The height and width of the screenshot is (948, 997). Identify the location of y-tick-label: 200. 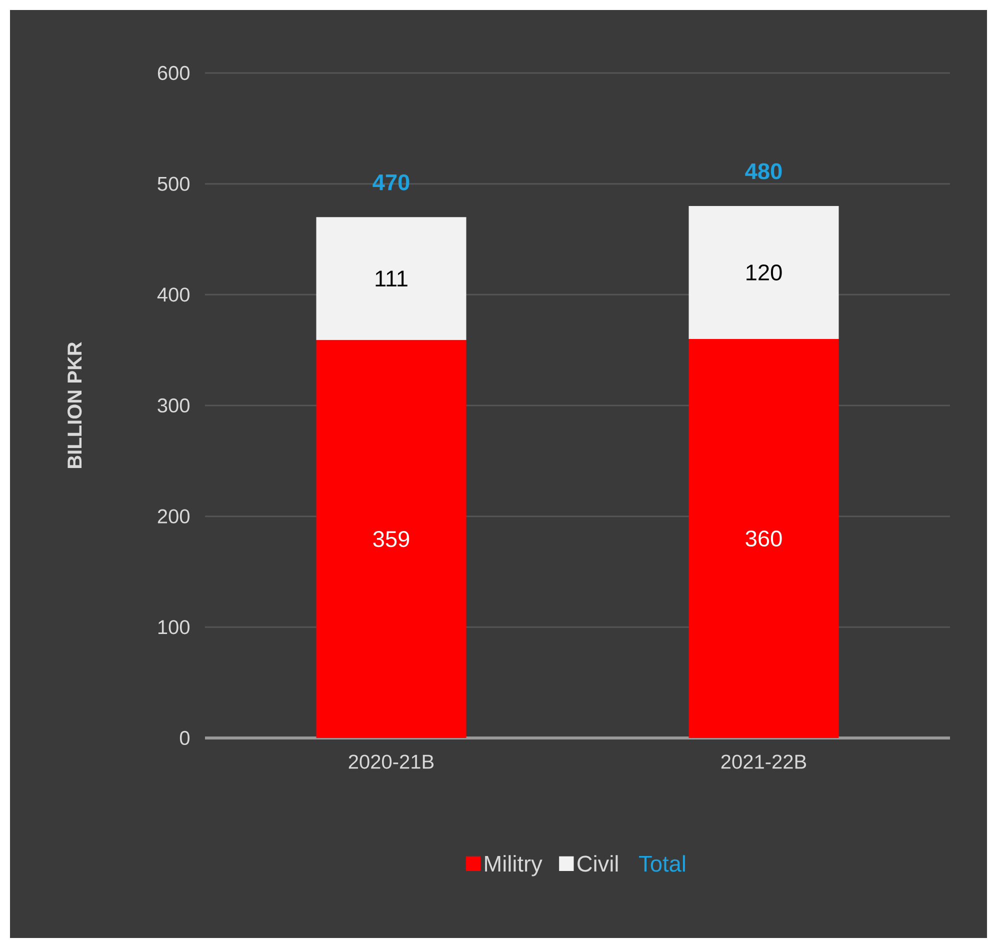
(174, 516).